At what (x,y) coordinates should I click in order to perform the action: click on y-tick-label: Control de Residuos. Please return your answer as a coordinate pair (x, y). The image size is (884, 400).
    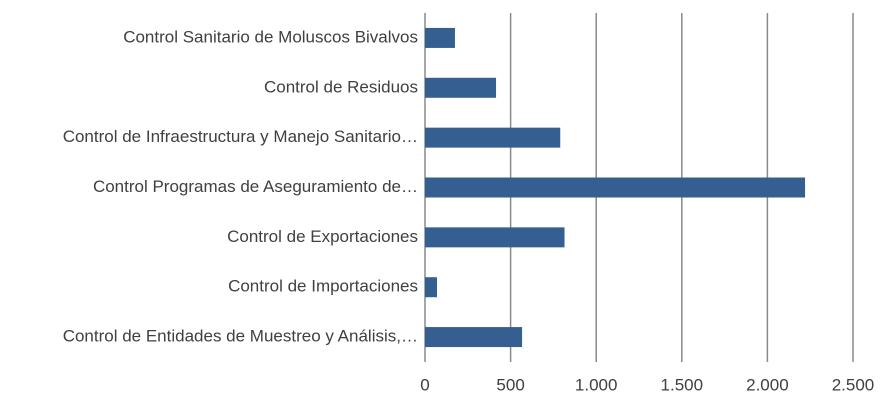
    Looking at the image, I should click on (341, 86).